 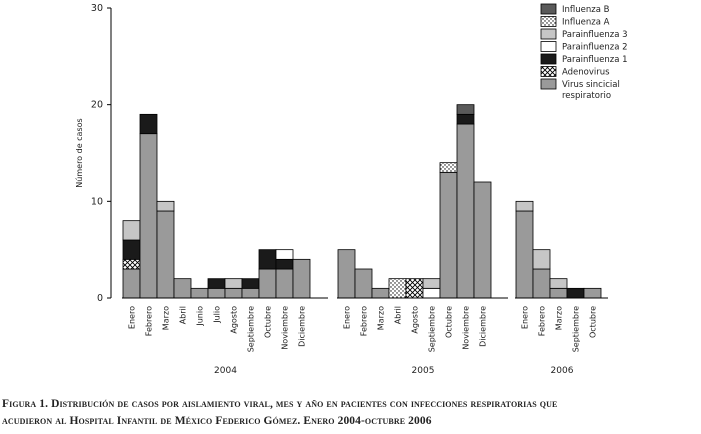 I want to click on bar-para3-2005-septiembre, so click(x=431, y=283).